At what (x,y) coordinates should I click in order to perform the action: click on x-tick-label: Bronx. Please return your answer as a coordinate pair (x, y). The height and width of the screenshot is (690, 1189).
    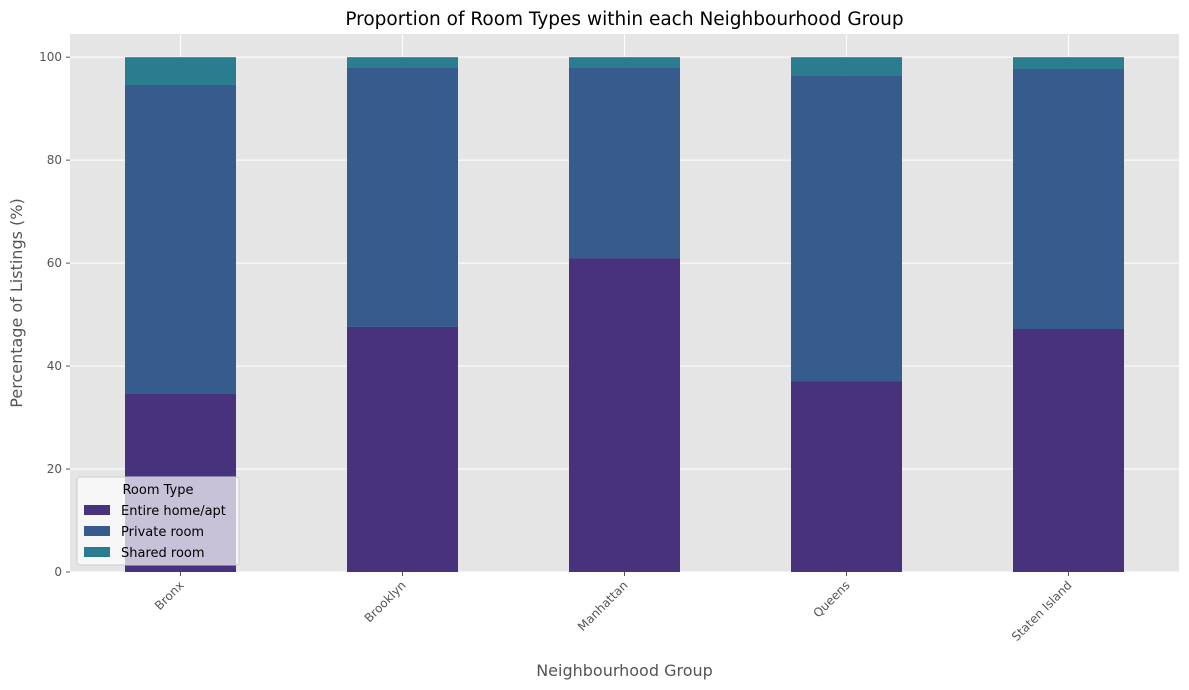
    Looking at the image, I should click on (169, 595).